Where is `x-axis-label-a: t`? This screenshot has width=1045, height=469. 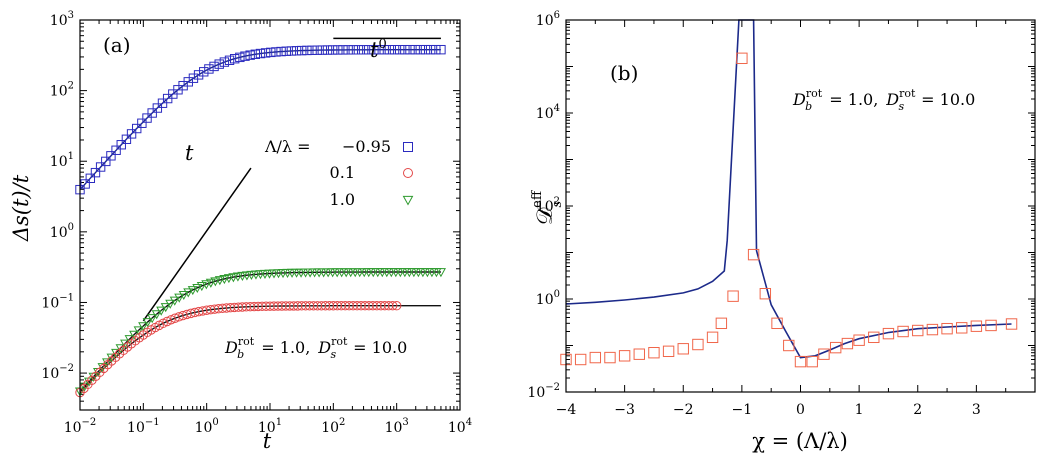
x-axis-label-a: t is located at coordinates (267, 441).